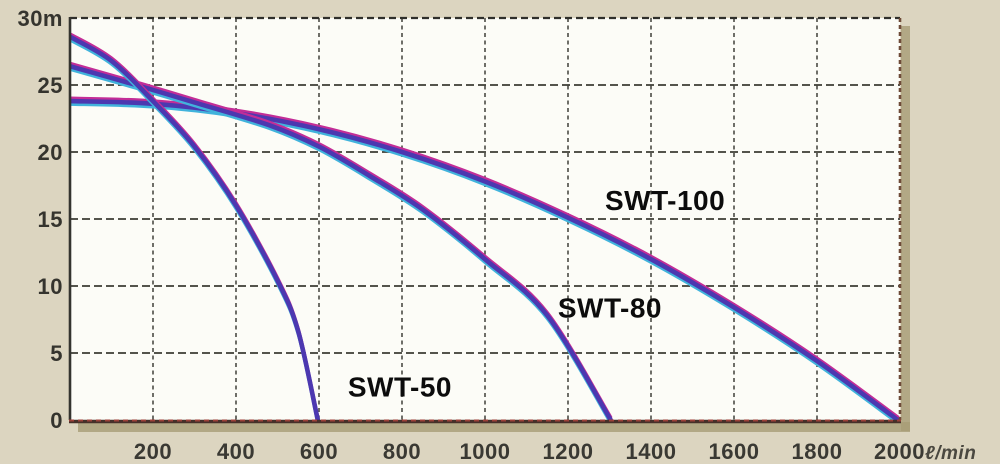 The image size is (1000, 471). I want to click on x-tick-label-1200: 1200, so click(568, 451).